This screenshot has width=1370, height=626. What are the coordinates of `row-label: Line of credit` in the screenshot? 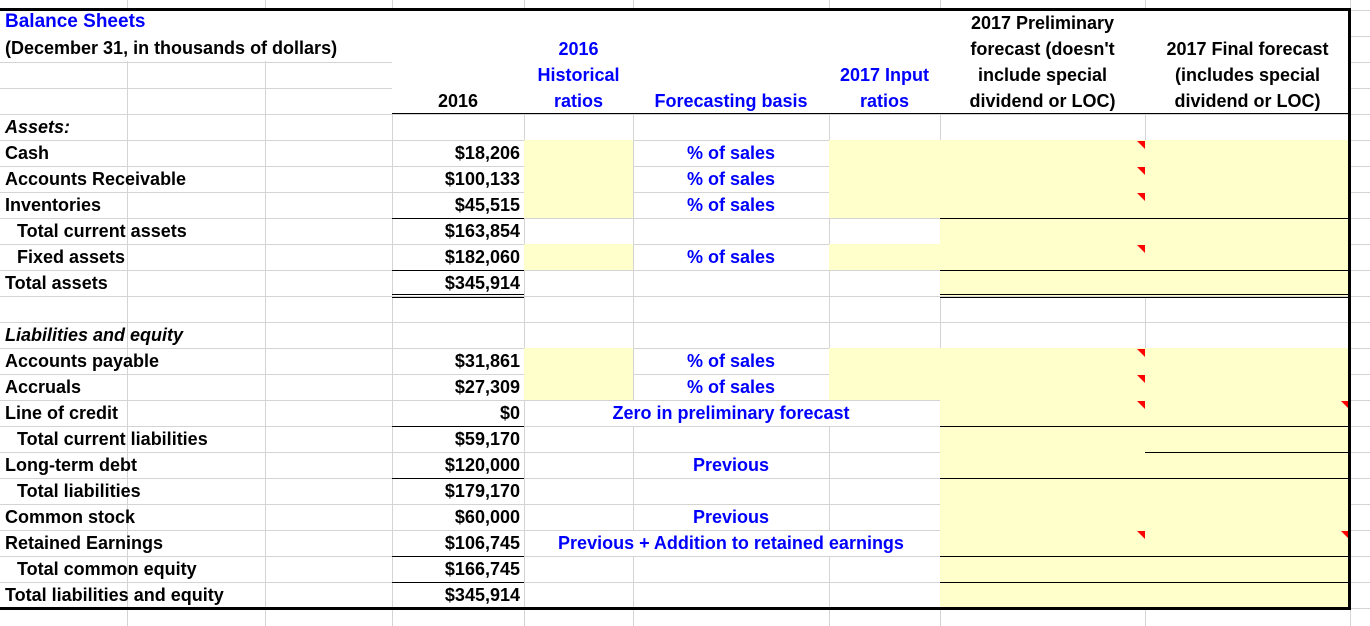 It's located at (62, 413).